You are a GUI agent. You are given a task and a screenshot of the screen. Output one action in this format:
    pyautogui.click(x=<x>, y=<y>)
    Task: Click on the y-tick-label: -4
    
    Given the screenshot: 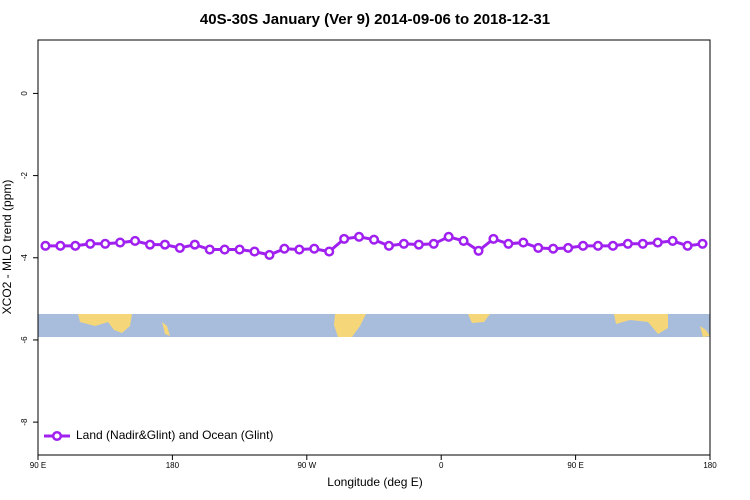 What is the action you would take?
    pyautogui.click(x=24, y=258)
    